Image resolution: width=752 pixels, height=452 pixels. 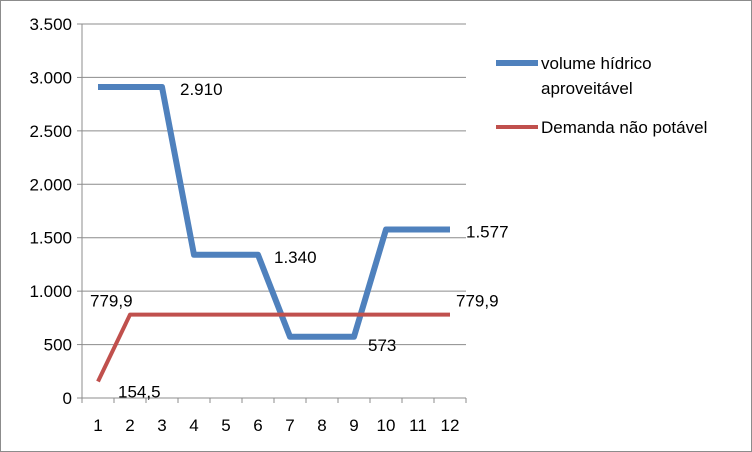 I want to click on data-label: 1.577, so click(x=487, y=231).